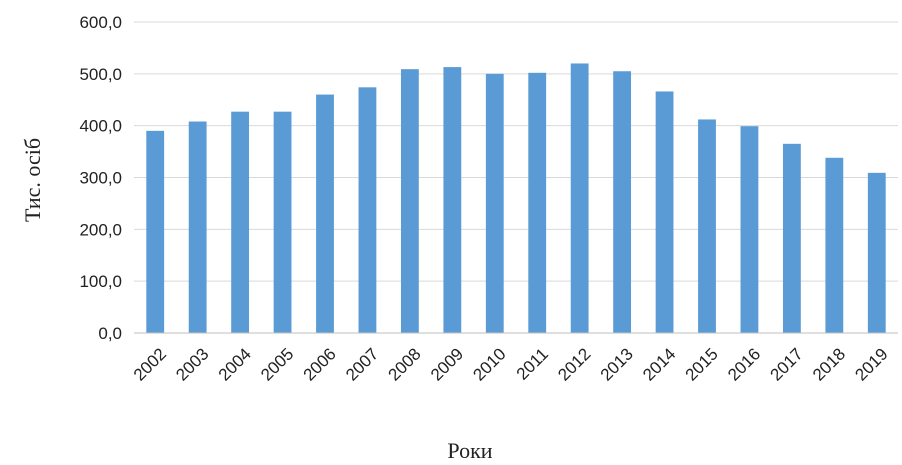  Describe the element at coordinates (277, 364) in the screenshot. I see `x-tick-label: 2005` at that location.